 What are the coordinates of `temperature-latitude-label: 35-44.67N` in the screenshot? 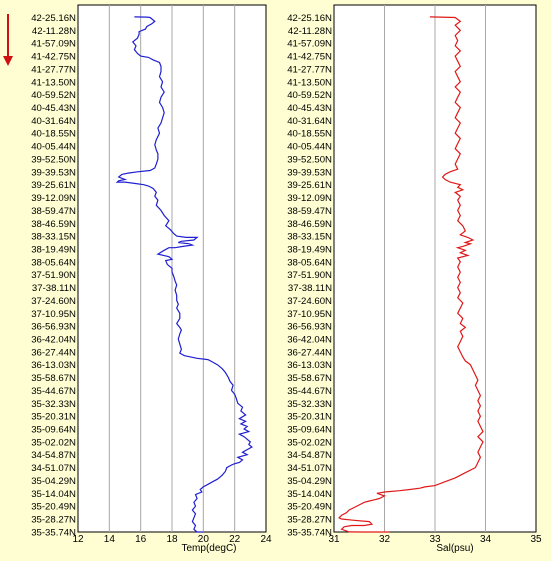 It's located at (53, 391).